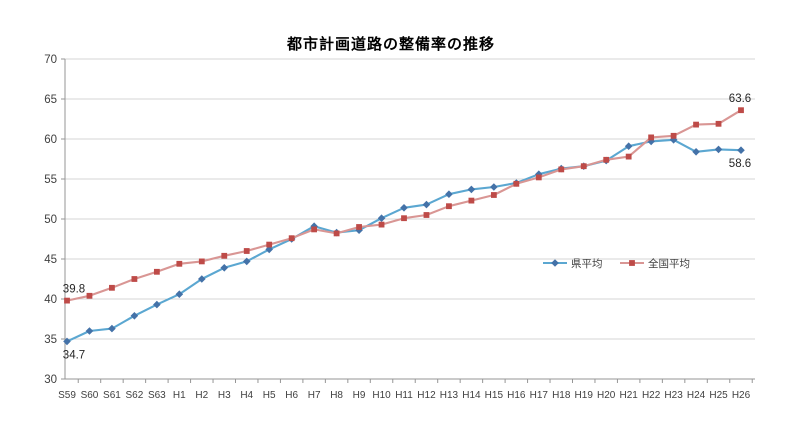 This screenshot has width=799, height=437. What do you see at coordinates (74, 355) in the screenshot?
I see `data-label-34.7: 34.7` at bounding box center [74, 355].